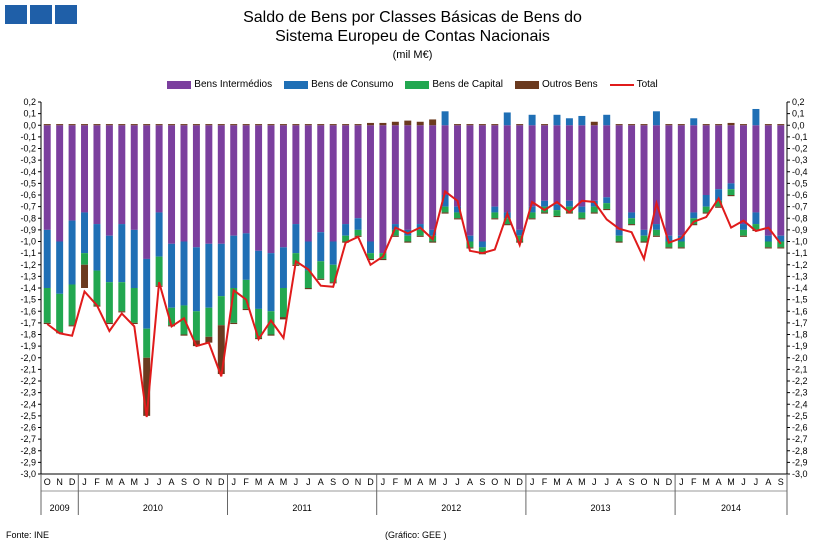  I want to click on y-tick-label-left: -2,8, so click(28, 451).